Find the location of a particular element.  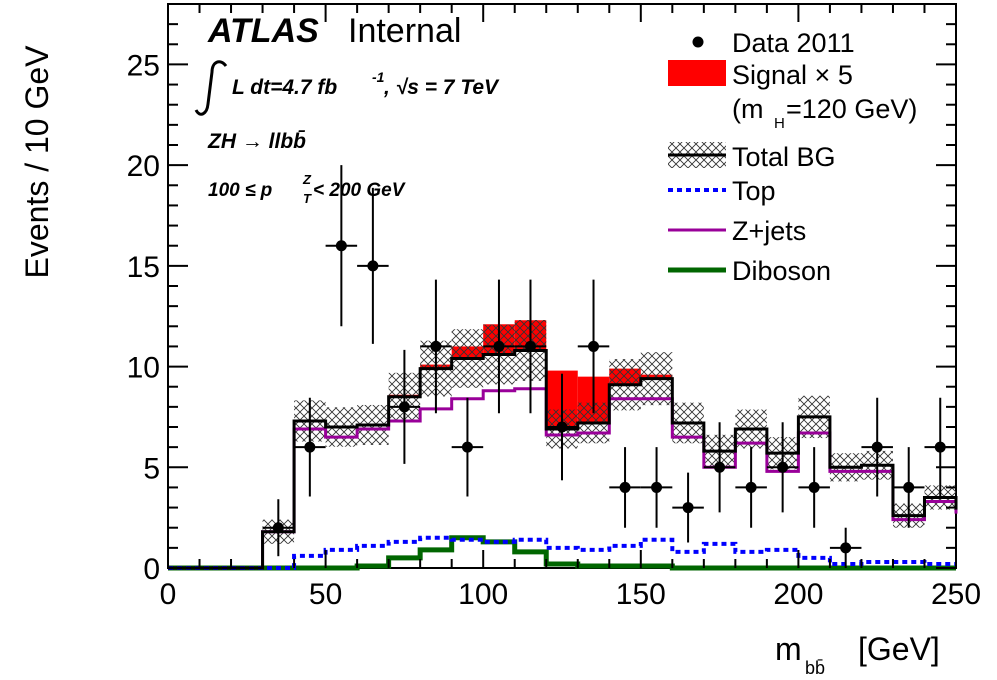

x-tick-label: 250 is located at coordinates (956, 594).